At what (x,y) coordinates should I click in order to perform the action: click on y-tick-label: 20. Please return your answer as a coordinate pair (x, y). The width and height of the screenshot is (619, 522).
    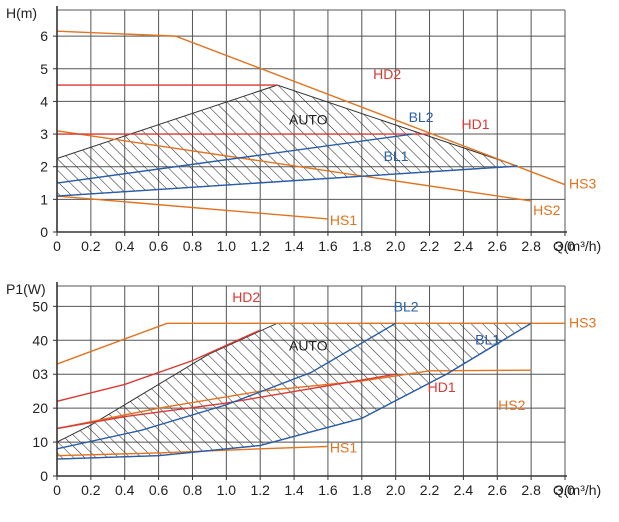
    Looking at the image, I should click on (40, 408).